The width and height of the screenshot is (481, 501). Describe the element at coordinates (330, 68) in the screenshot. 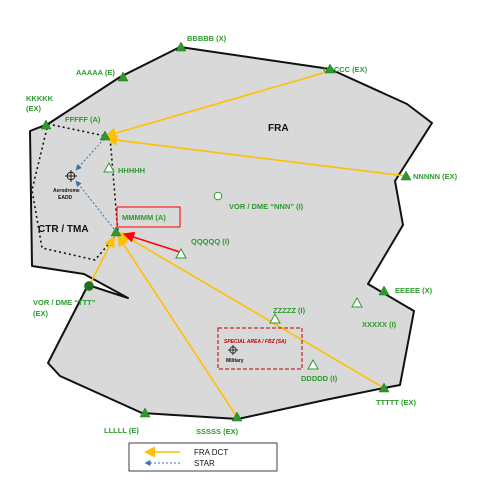

I see `waypoint-ccccc-icon` at that location.